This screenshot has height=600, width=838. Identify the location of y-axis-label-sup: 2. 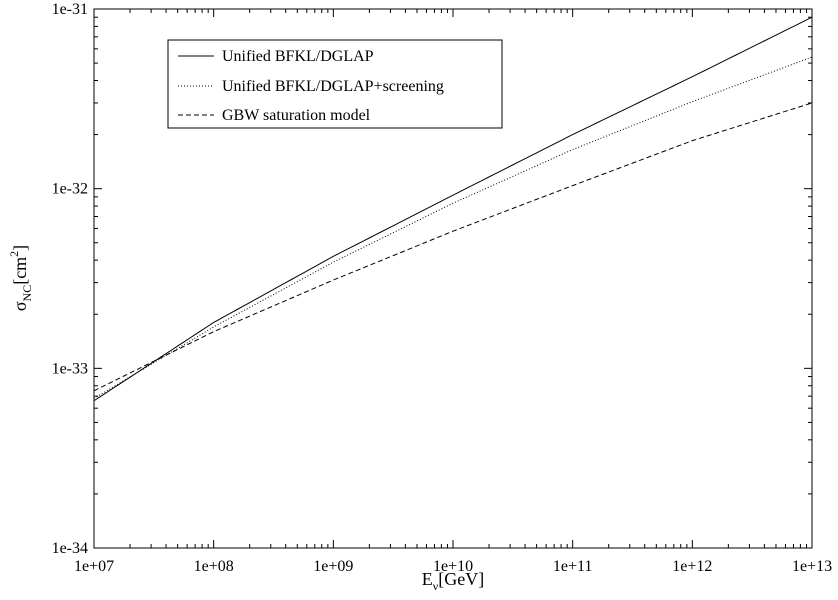
(14, 254).